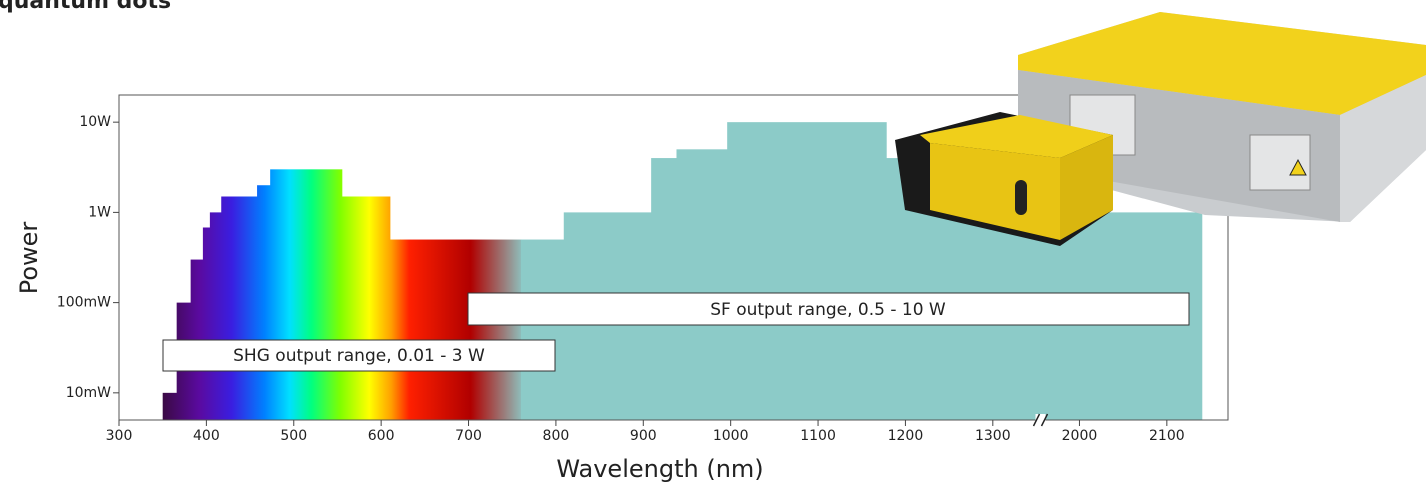 This screenshot has height=487, width=1426. What do you see at coordinates (381, 436) in the screenshot?
I see `x-tick-label: 600` at bounding box center [381, 436].